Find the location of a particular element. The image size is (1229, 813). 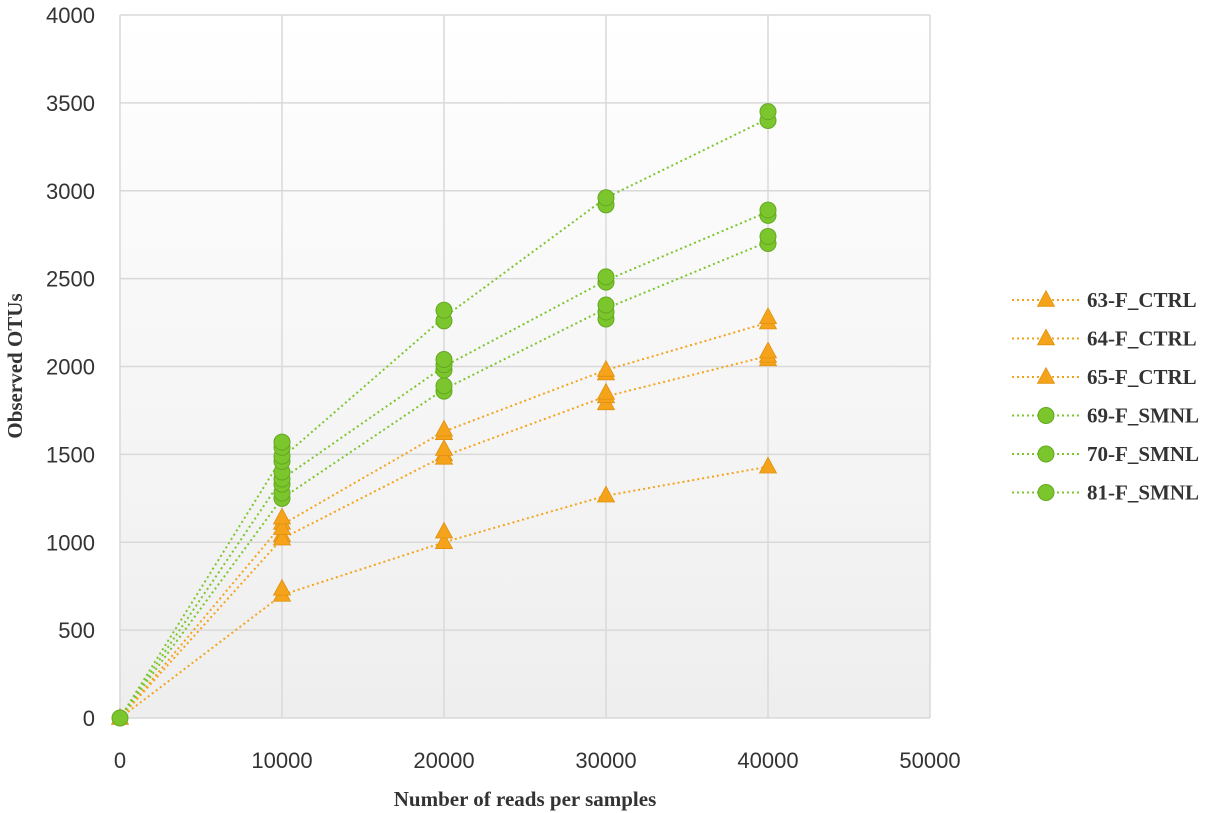

x-tick-label: 30000 is located at coordinates (605, 760).